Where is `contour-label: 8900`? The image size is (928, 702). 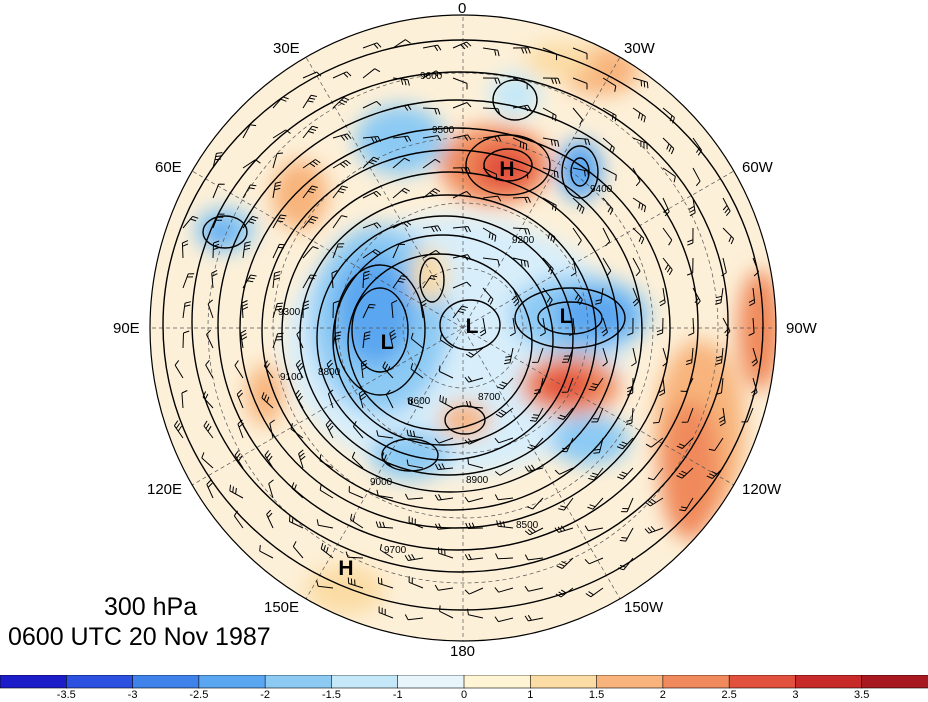 contour-label: 8900 is located at coordinates (477, 480).